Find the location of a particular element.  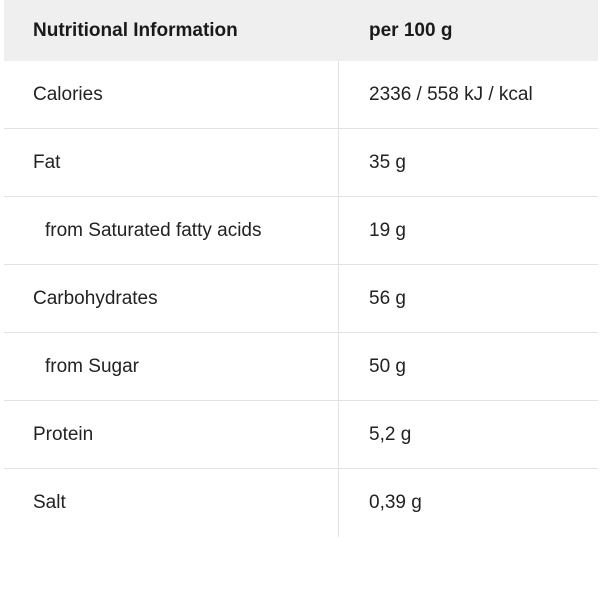

row-label: Salt is located at coordinates (171, 503).